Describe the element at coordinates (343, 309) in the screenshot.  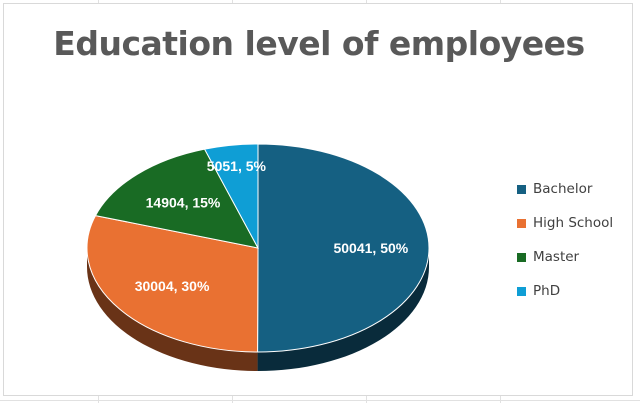
I see `pie-side-bachelor` at that location.